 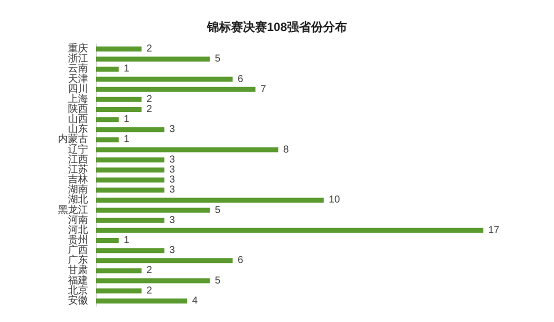 I want to click on data-label: 7, so click(x=263, y=89).